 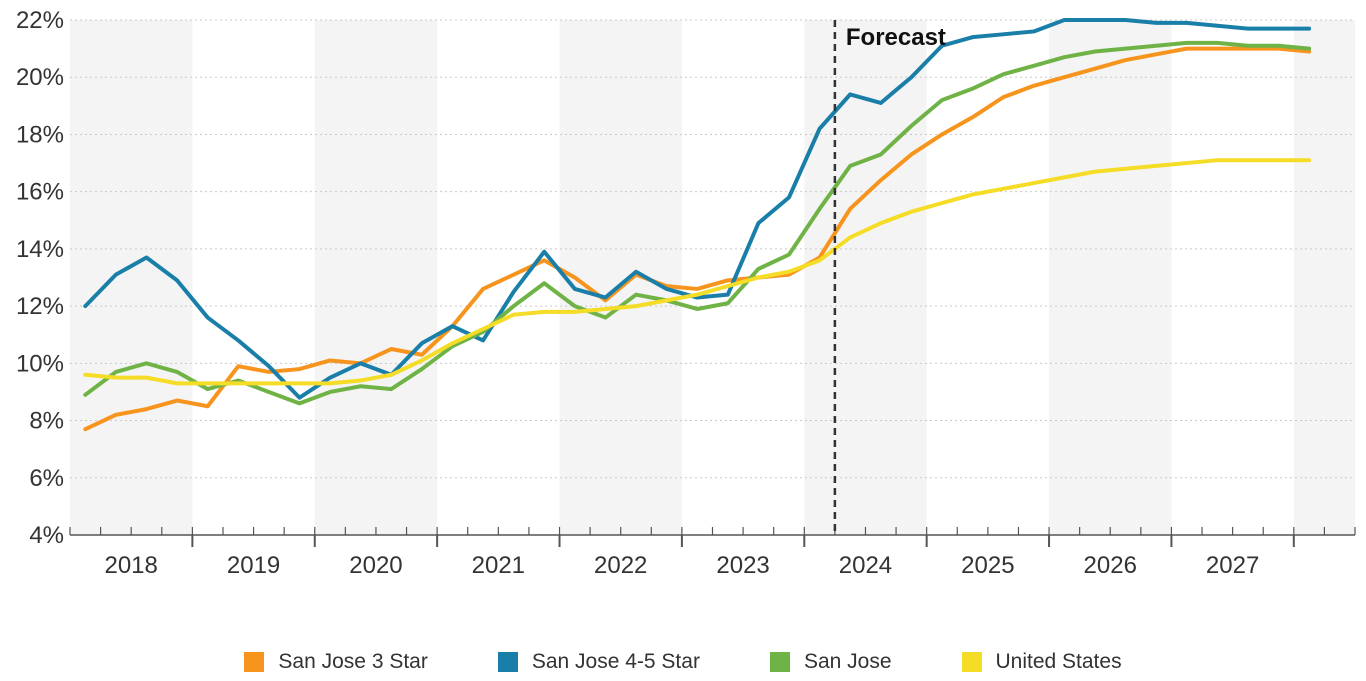 What do you see at coordinates (498, 565) in the screenshot?
I see `x-tick-label: 2021` at bounding box center [498, 565].